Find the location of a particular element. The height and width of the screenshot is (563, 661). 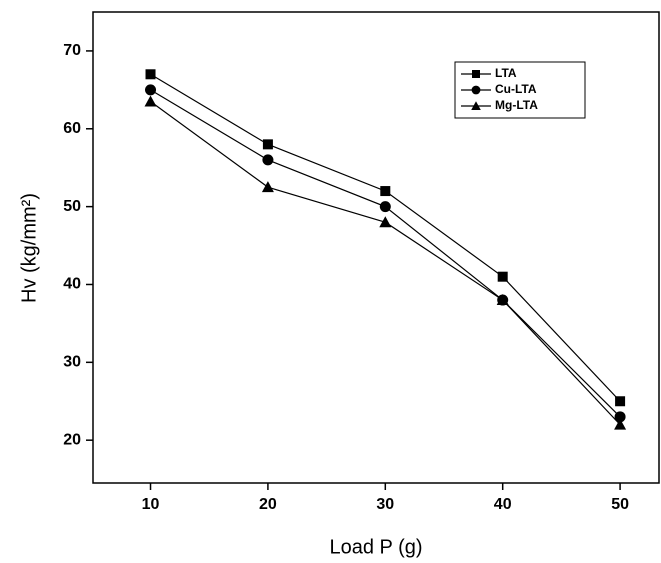

y-tick-label: 30 is located at coordinates (72, 362).